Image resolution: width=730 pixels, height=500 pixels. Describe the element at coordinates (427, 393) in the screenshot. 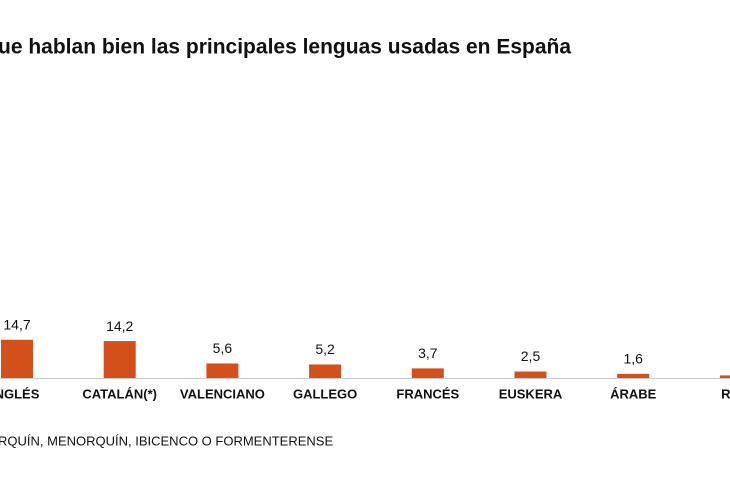

I see `x-tick-label: FRANCÉS` at that location.